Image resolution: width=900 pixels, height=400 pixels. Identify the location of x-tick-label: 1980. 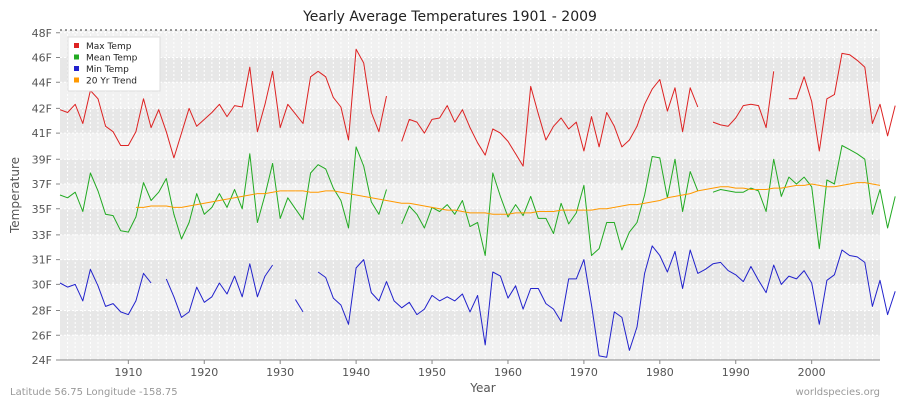
(660, 372).